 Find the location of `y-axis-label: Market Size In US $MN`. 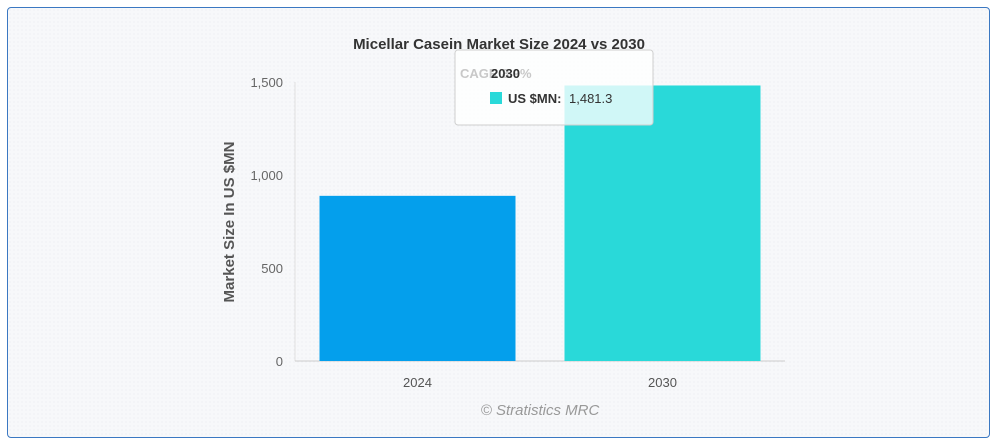

y-axis-label: Market Size In US $MN is located at coordinates (229, 222).